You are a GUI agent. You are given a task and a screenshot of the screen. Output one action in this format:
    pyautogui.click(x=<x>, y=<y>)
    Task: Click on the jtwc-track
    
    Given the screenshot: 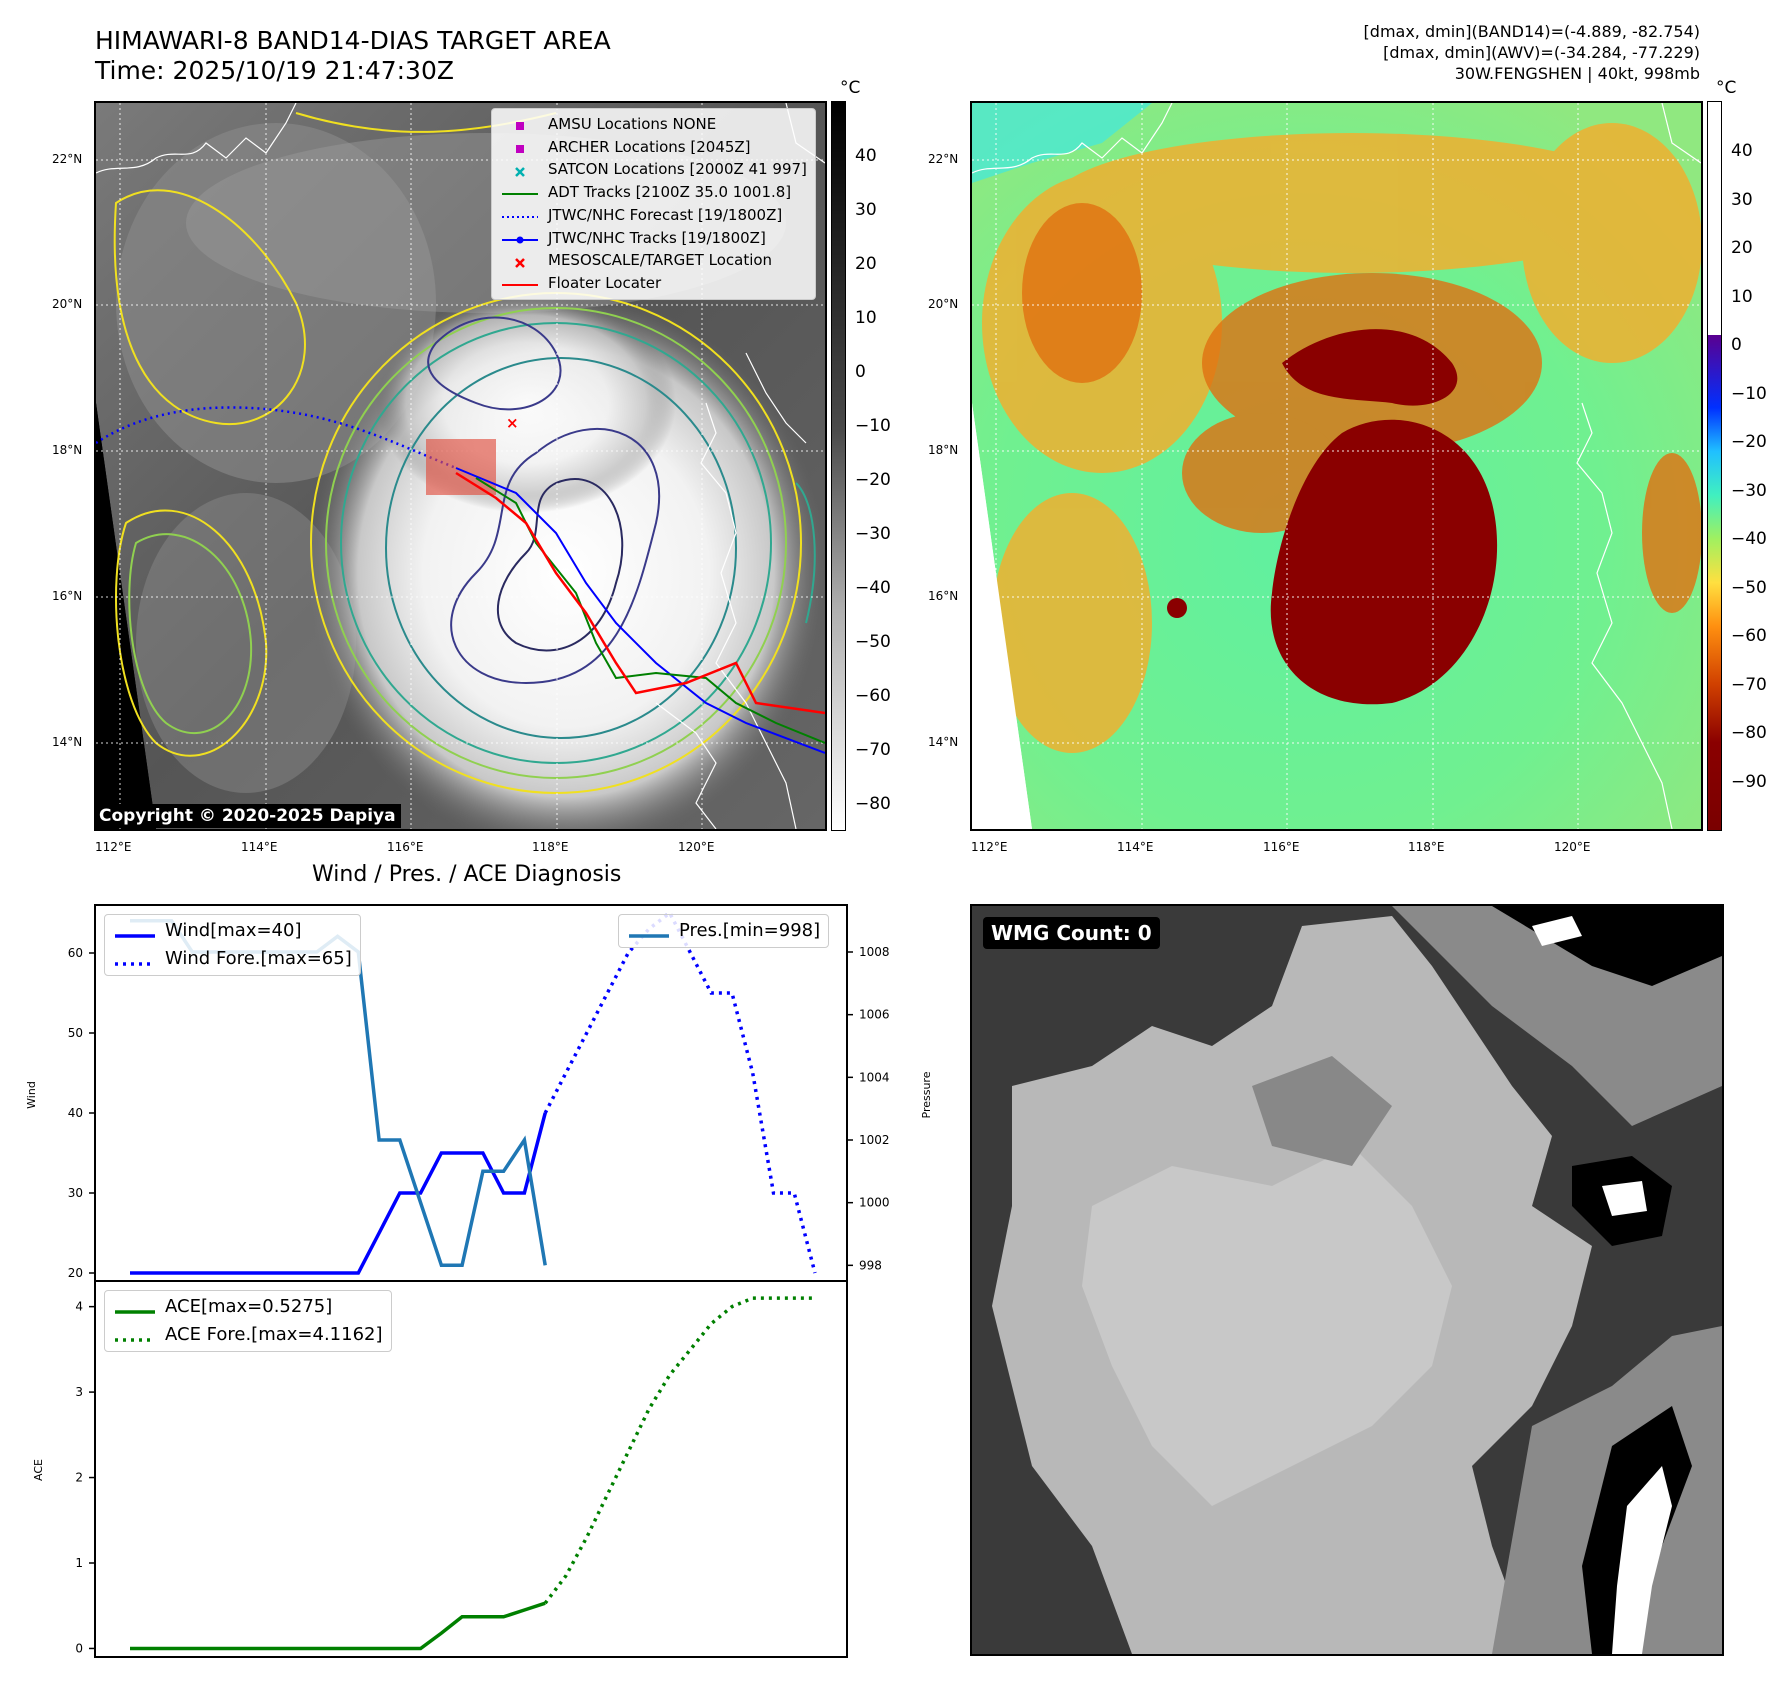 What is the action you would take?
    pyautogui.click(x=640, y=610)
    